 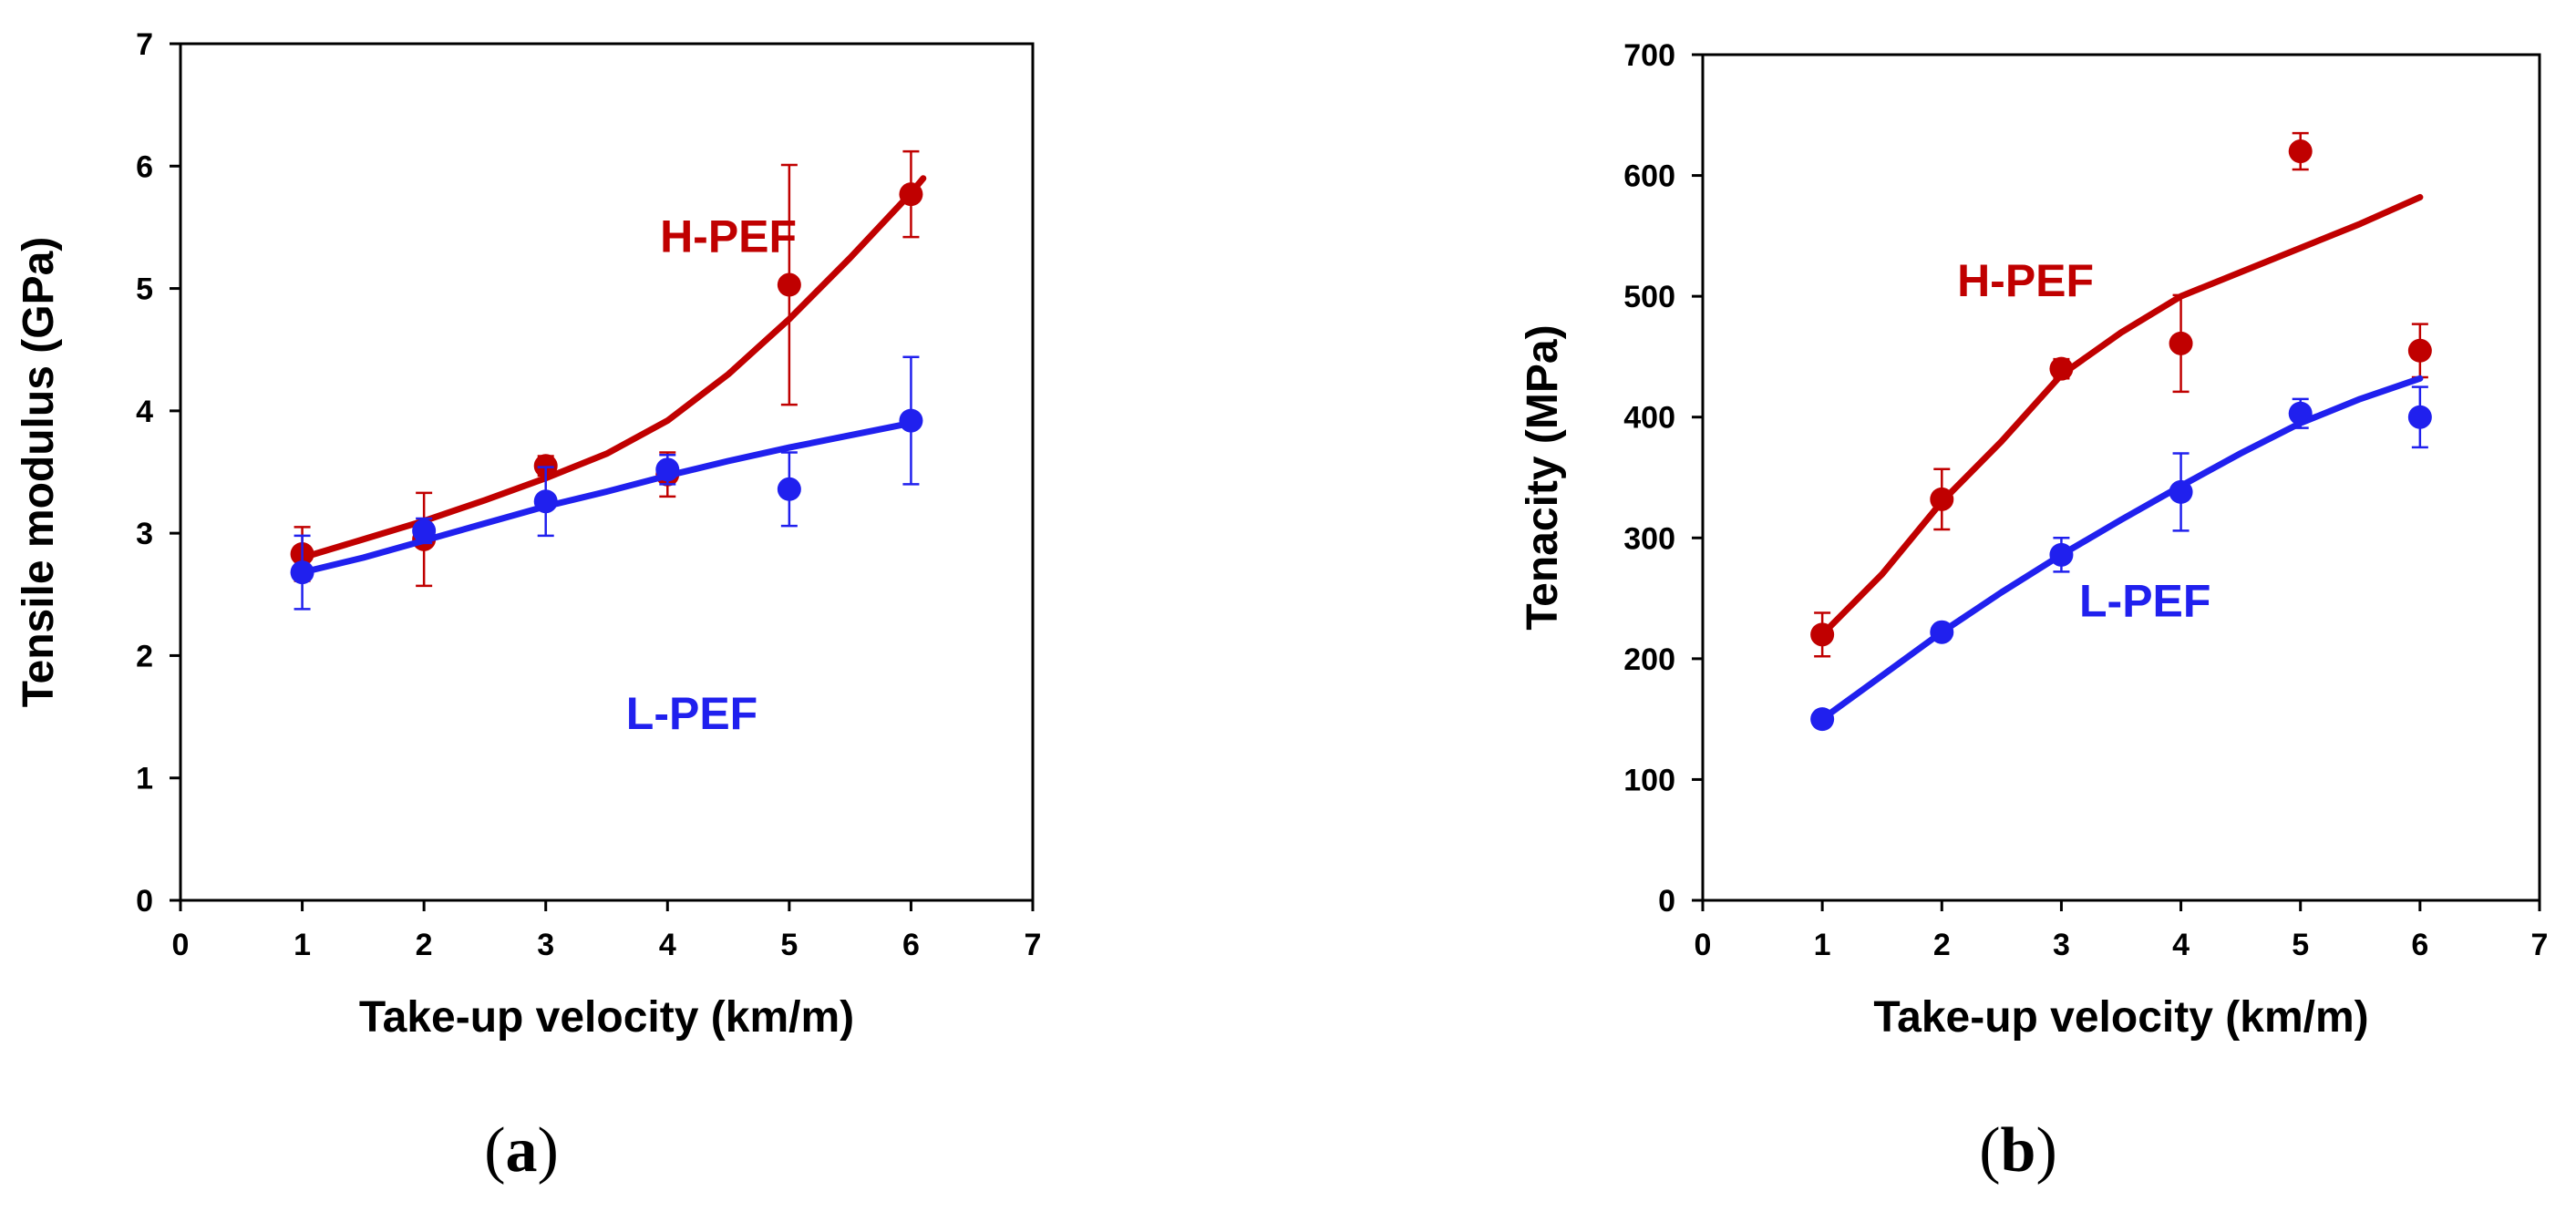 I want to click on chart1-x-axis-title: Take-up velocity (km/m), so click(x=2120, y=1017).